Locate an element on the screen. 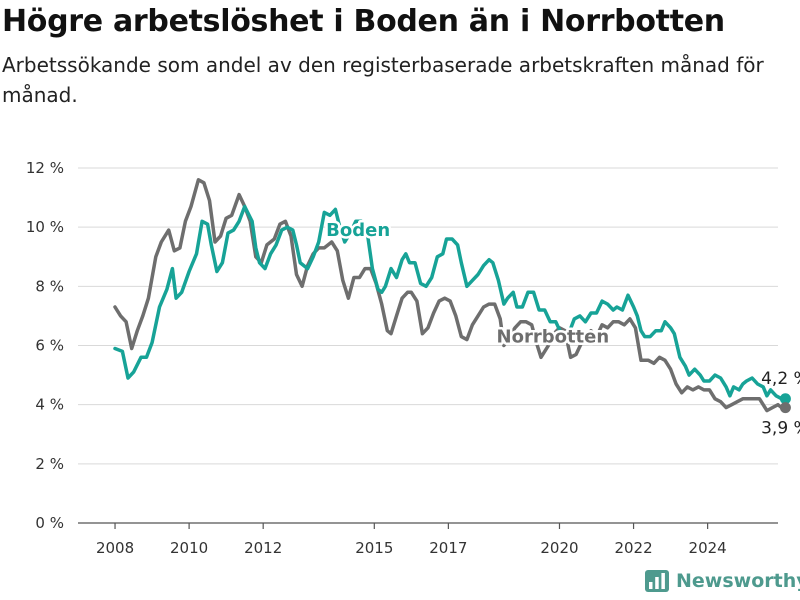 This screenshot has width=800, height=600. x-axis-ticks: 2008 2010 2012 2015 2017 2020 2022 2024 is located at coordinates (411, 540).